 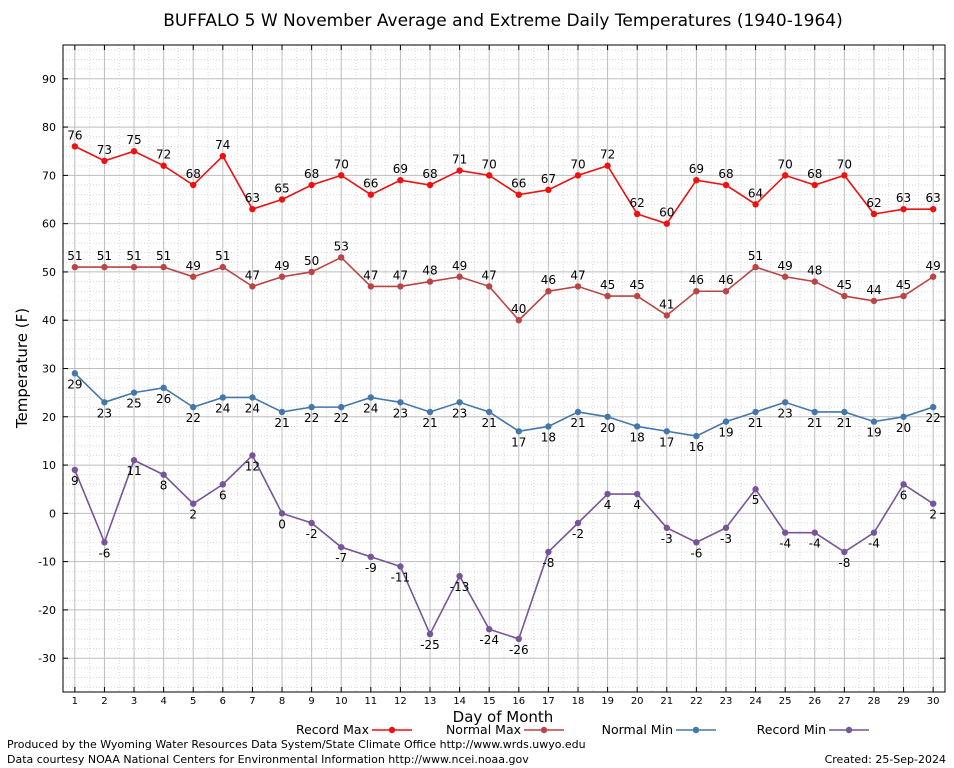 What do you see at coordinates (222, 145) in the screenshot?
I see `data-label: 74` at bounding box center [222, 145].